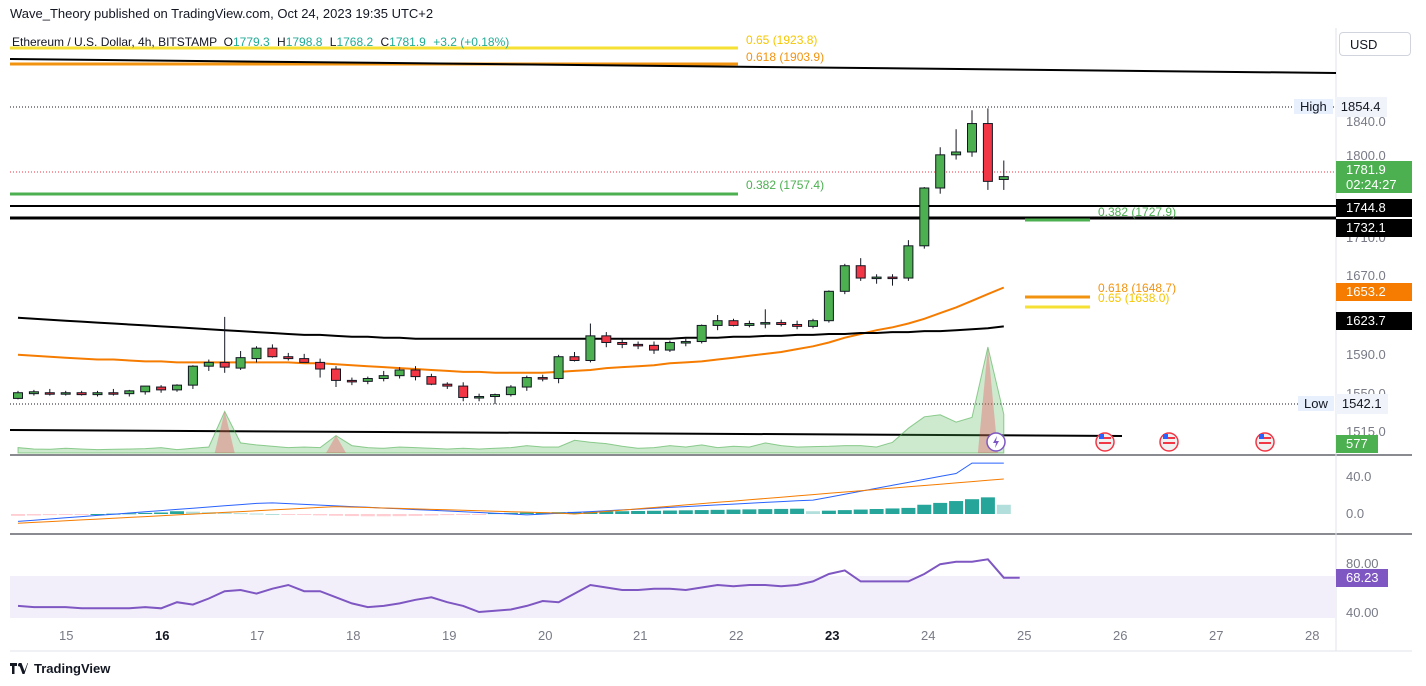 The height and width of the screenshot is (686, 1426). Describe the element at coordinates (1374, 208) in the screenshot. I see `support-1-tag: 1744.8` at that location.